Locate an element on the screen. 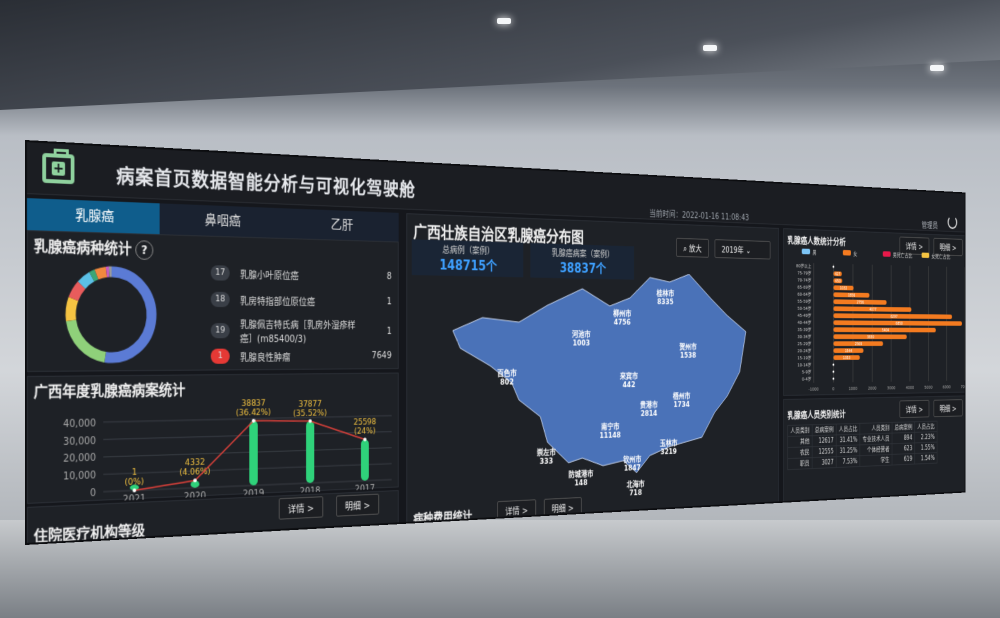  list-item: 19 乳腺佩吉特氏病［乳房外湿疹样癌］(m85400/3) 1 is located at coordinates (301, 330).